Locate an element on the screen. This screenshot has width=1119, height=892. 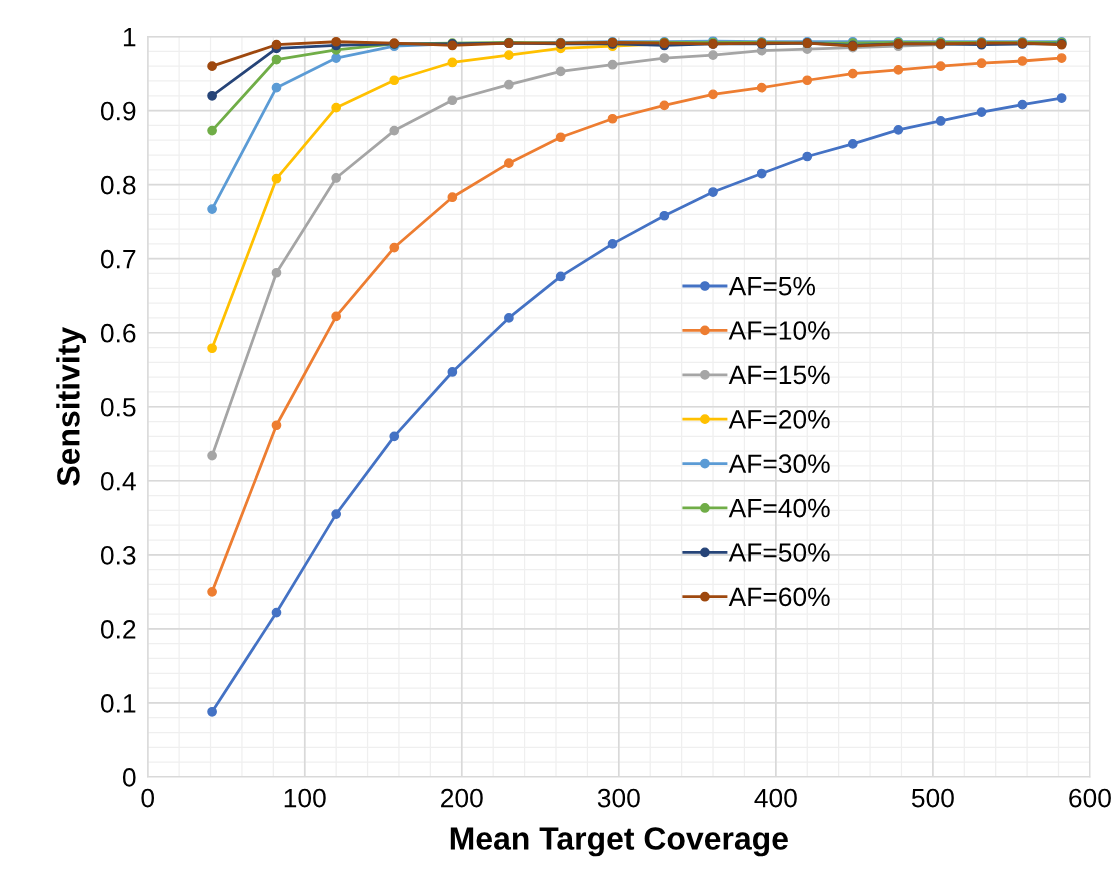
y-axis-title: Sensitivity is located at coordinates (71, 406).